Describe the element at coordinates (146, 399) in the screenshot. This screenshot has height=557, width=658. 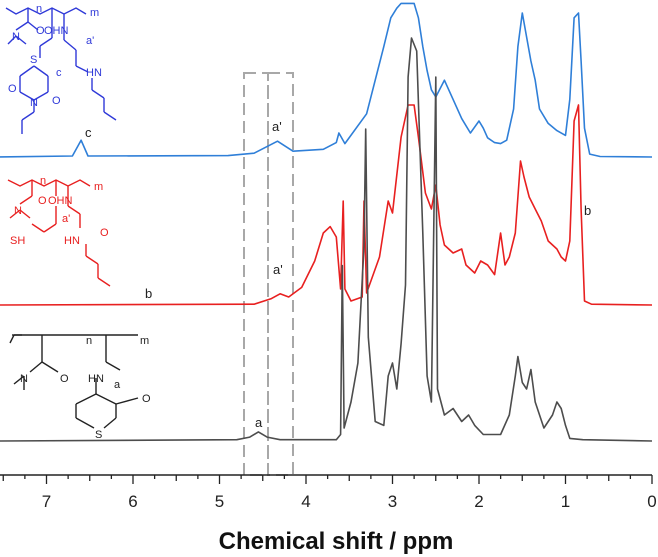
I see `black-struct-o2: O` at that location.